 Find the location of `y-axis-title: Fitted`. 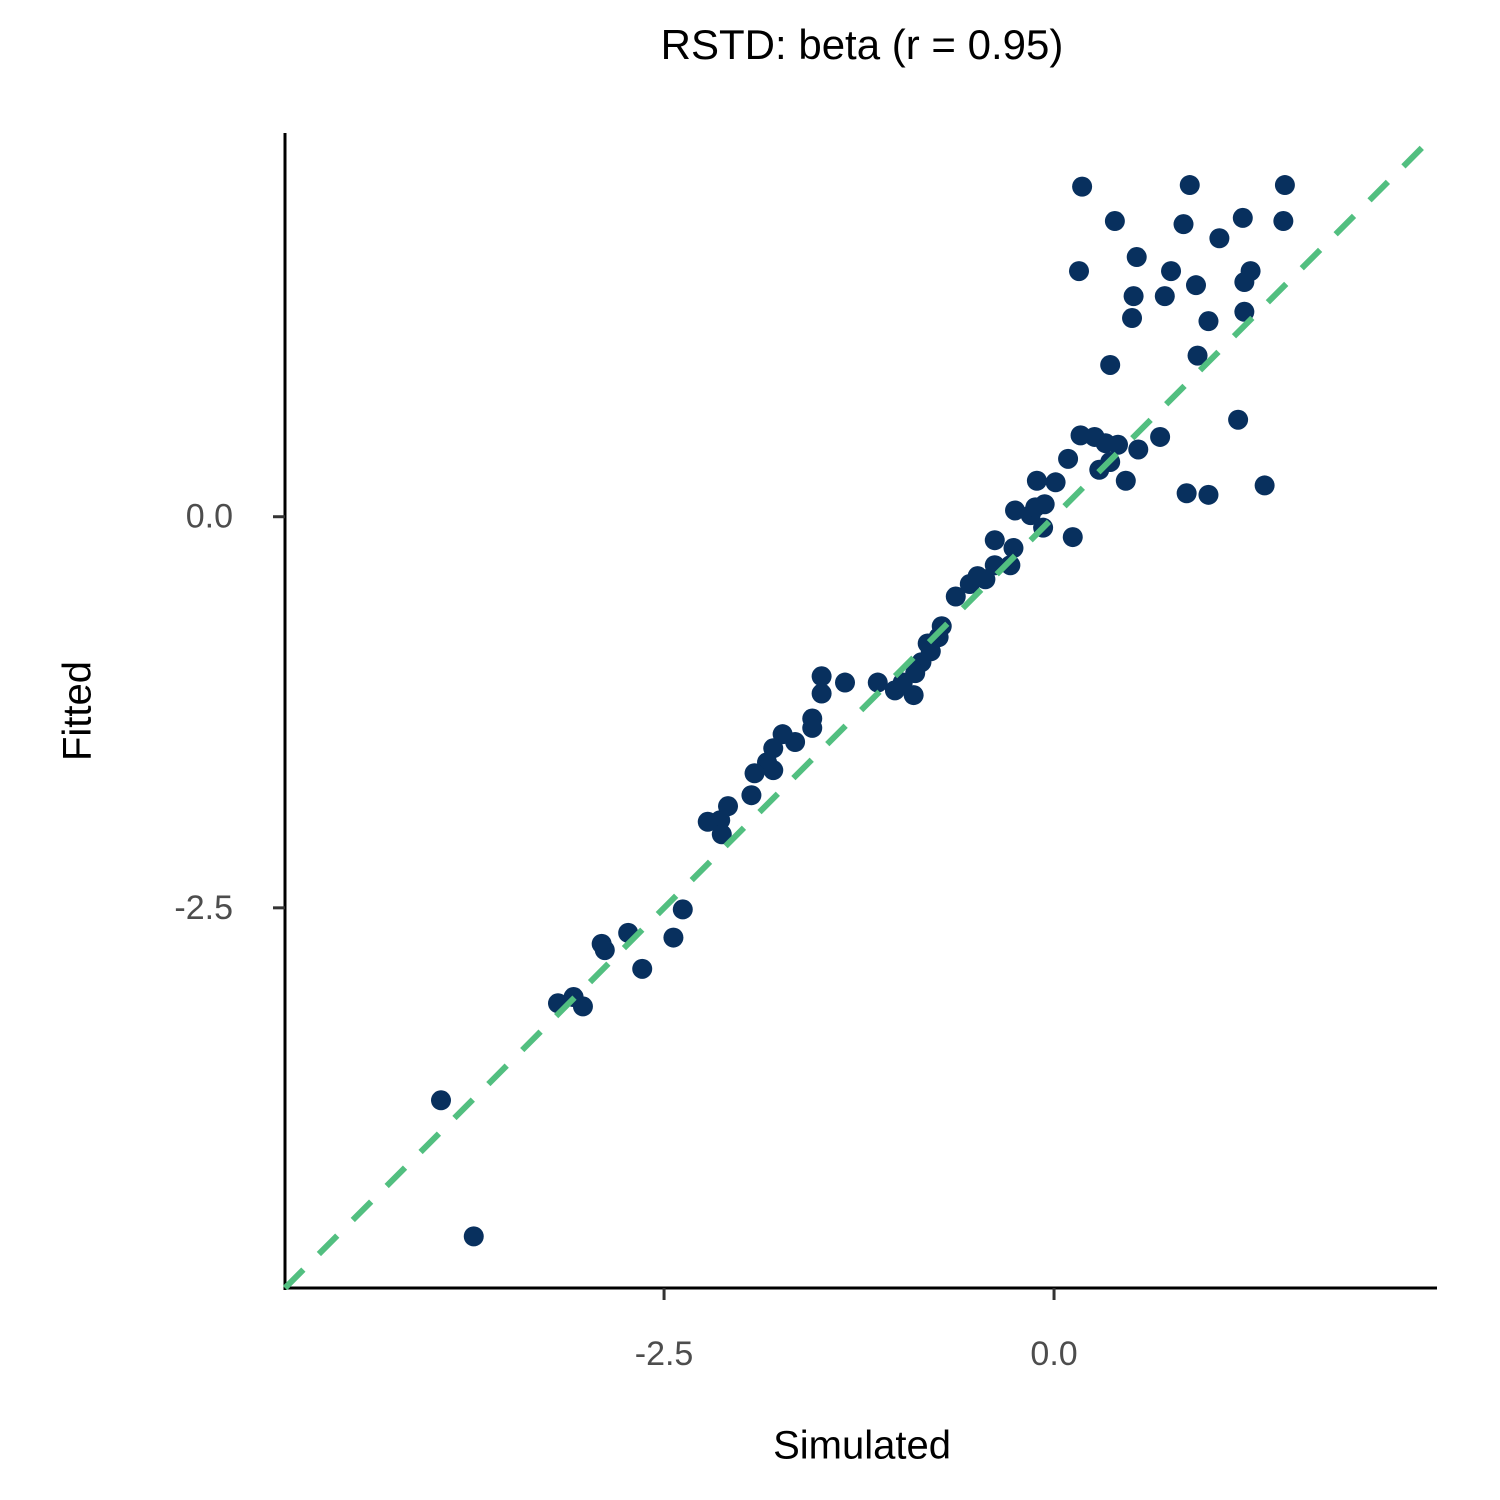

y-axis-title: Fitted is located at coordinates (78, 711).